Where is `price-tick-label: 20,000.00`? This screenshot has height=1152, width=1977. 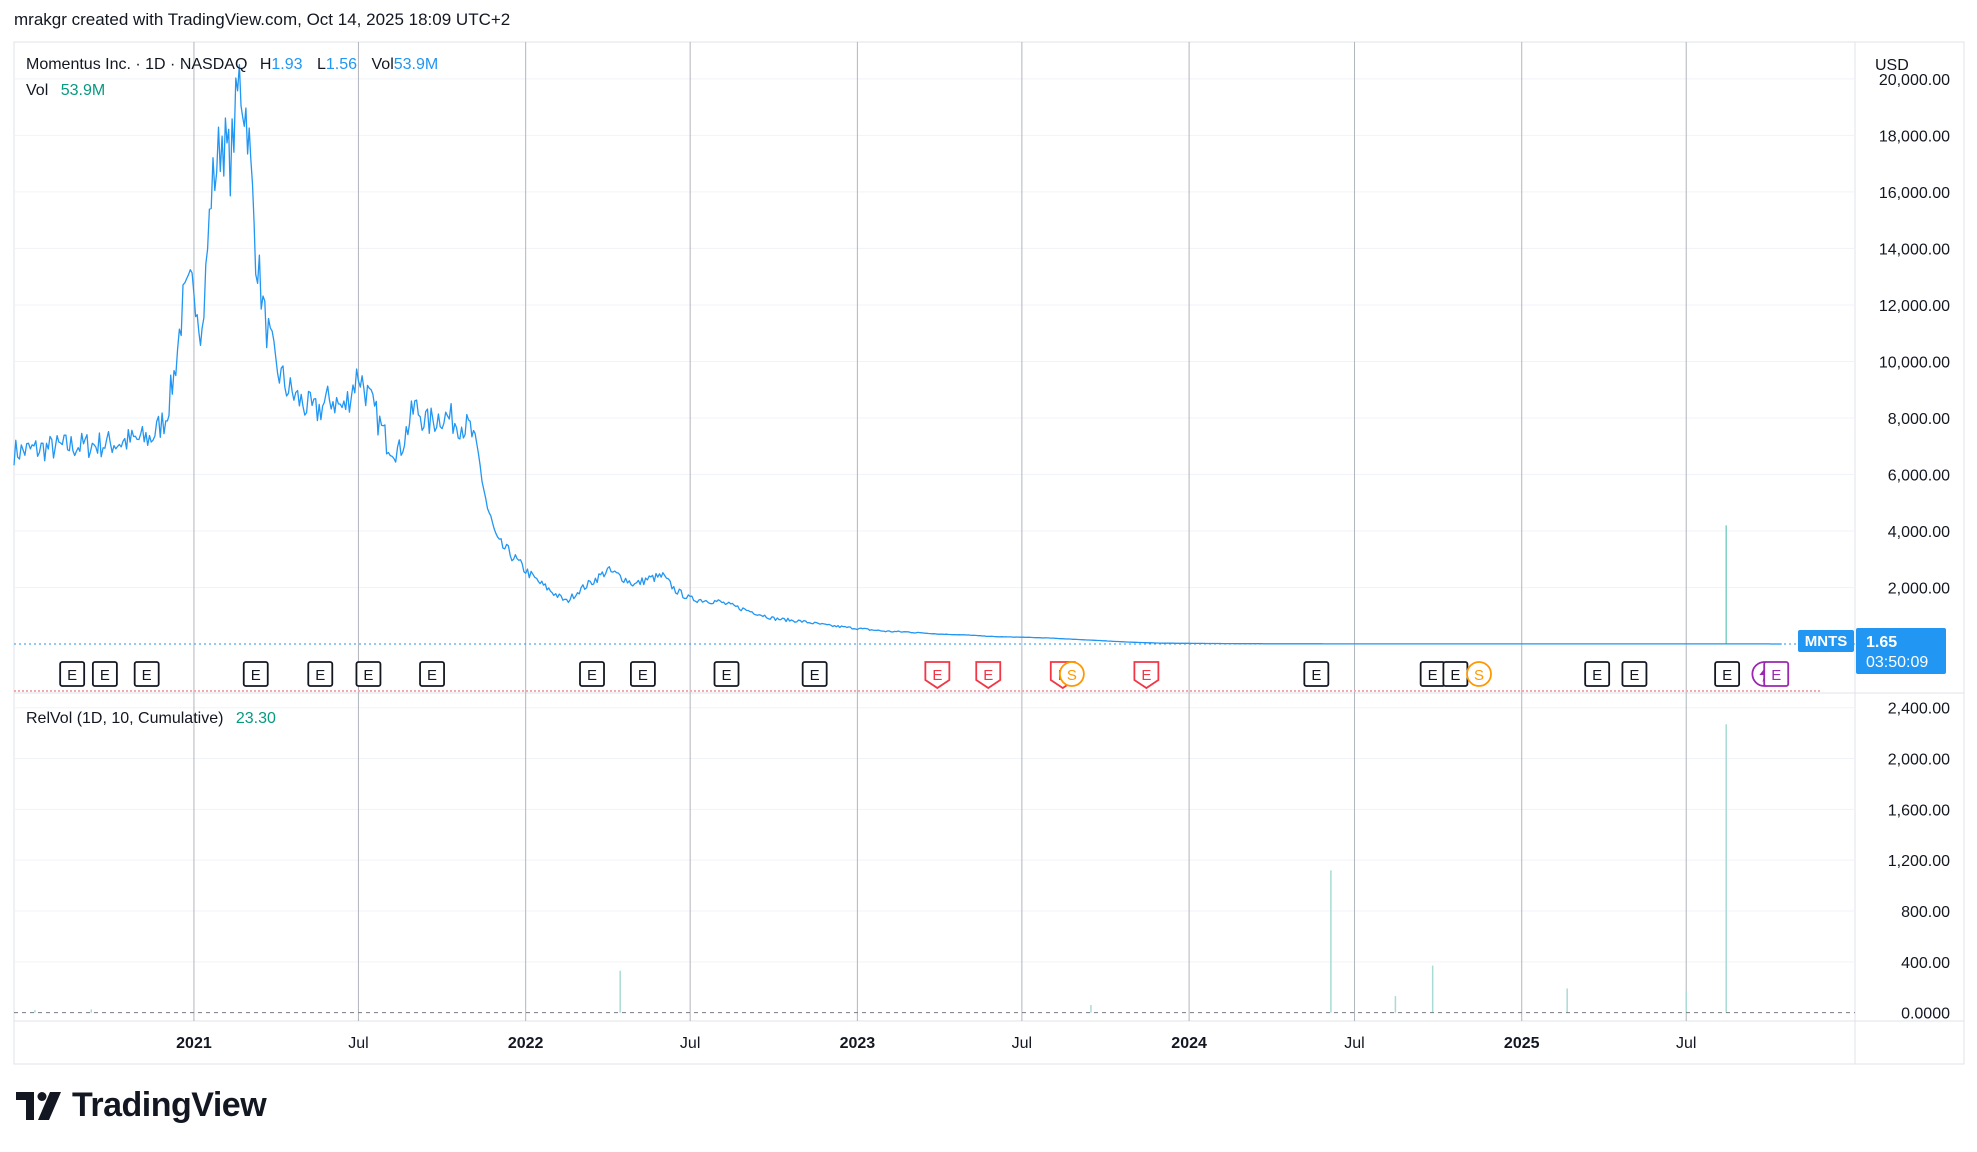 price-tick-label: 20,000.00 is located at coordinates (1914, 80).